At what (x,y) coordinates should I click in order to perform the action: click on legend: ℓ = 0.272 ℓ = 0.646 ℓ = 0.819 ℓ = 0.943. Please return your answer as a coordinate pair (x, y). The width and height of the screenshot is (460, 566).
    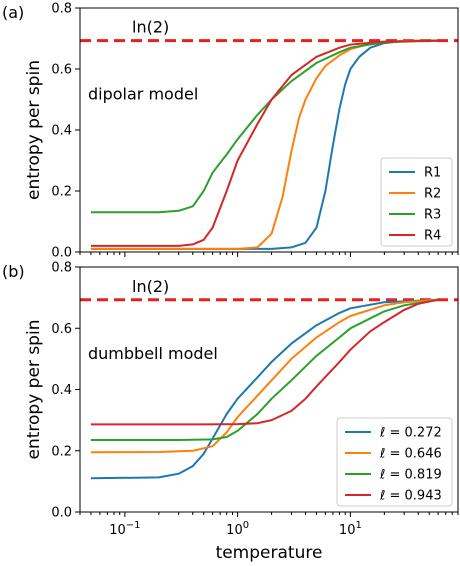
    Looking at the image, I should click on (394, 462).